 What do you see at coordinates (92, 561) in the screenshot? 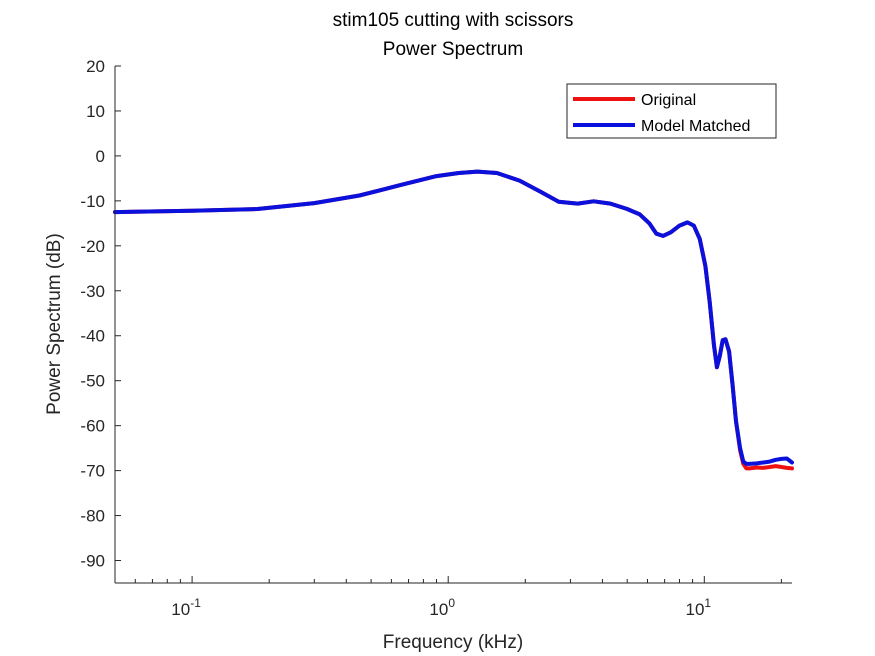
I see `y-tick-label: -90` at bounding box center [92, 561].